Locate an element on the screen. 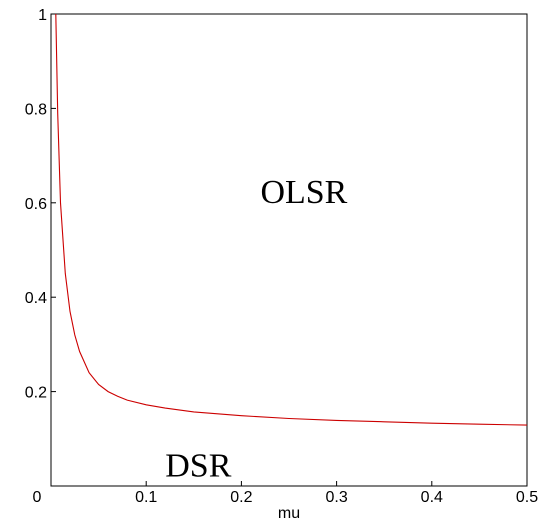 The width and height of the screenshot is (543, 526). x-tick-label: 0.2 is located at coordinates (241, 497).